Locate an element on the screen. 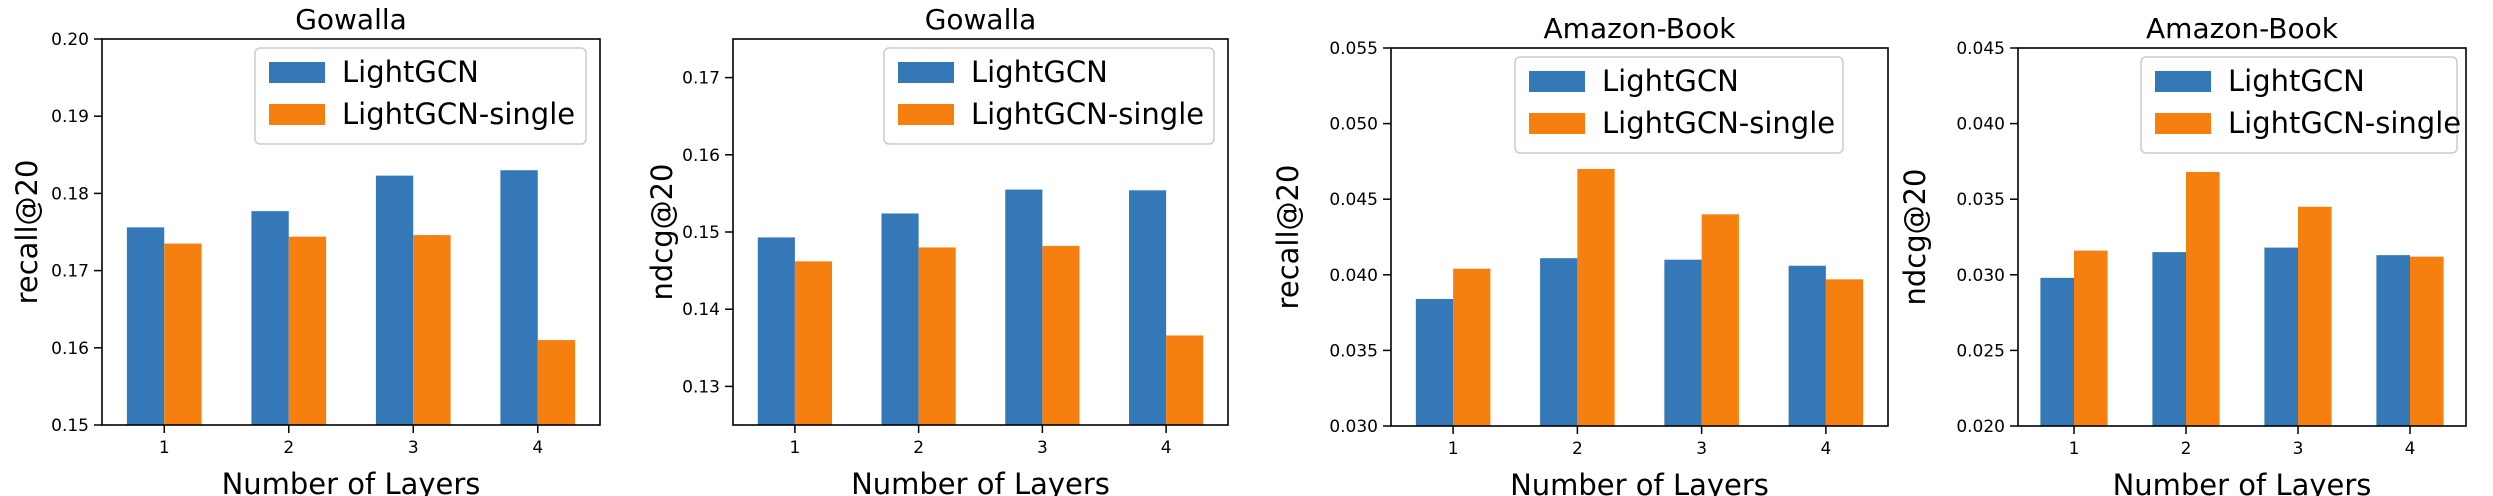 Image resolution: width=2493 pixels, height=496 pixels. y-tick-label: 0.020 is located at coordinates (1980, 427).